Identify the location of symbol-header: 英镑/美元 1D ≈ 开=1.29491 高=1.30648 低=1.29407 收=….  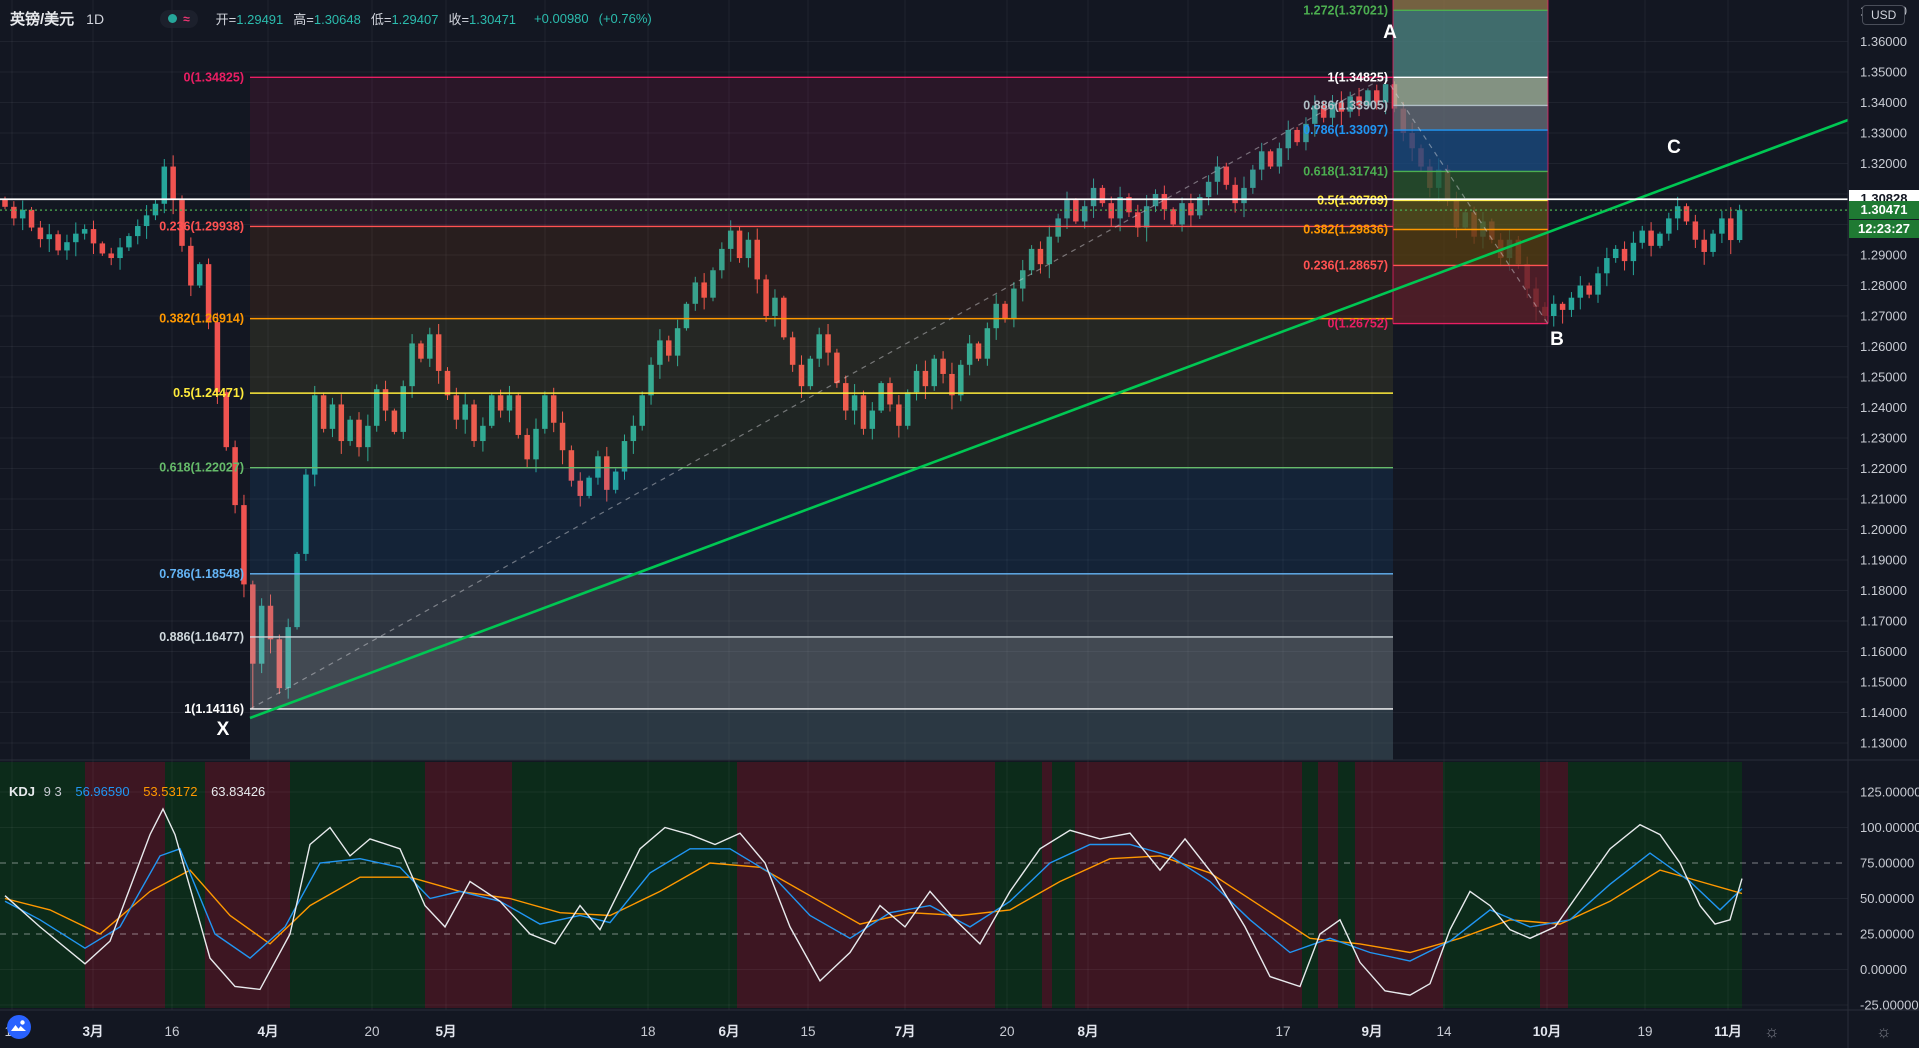
(331, 18).